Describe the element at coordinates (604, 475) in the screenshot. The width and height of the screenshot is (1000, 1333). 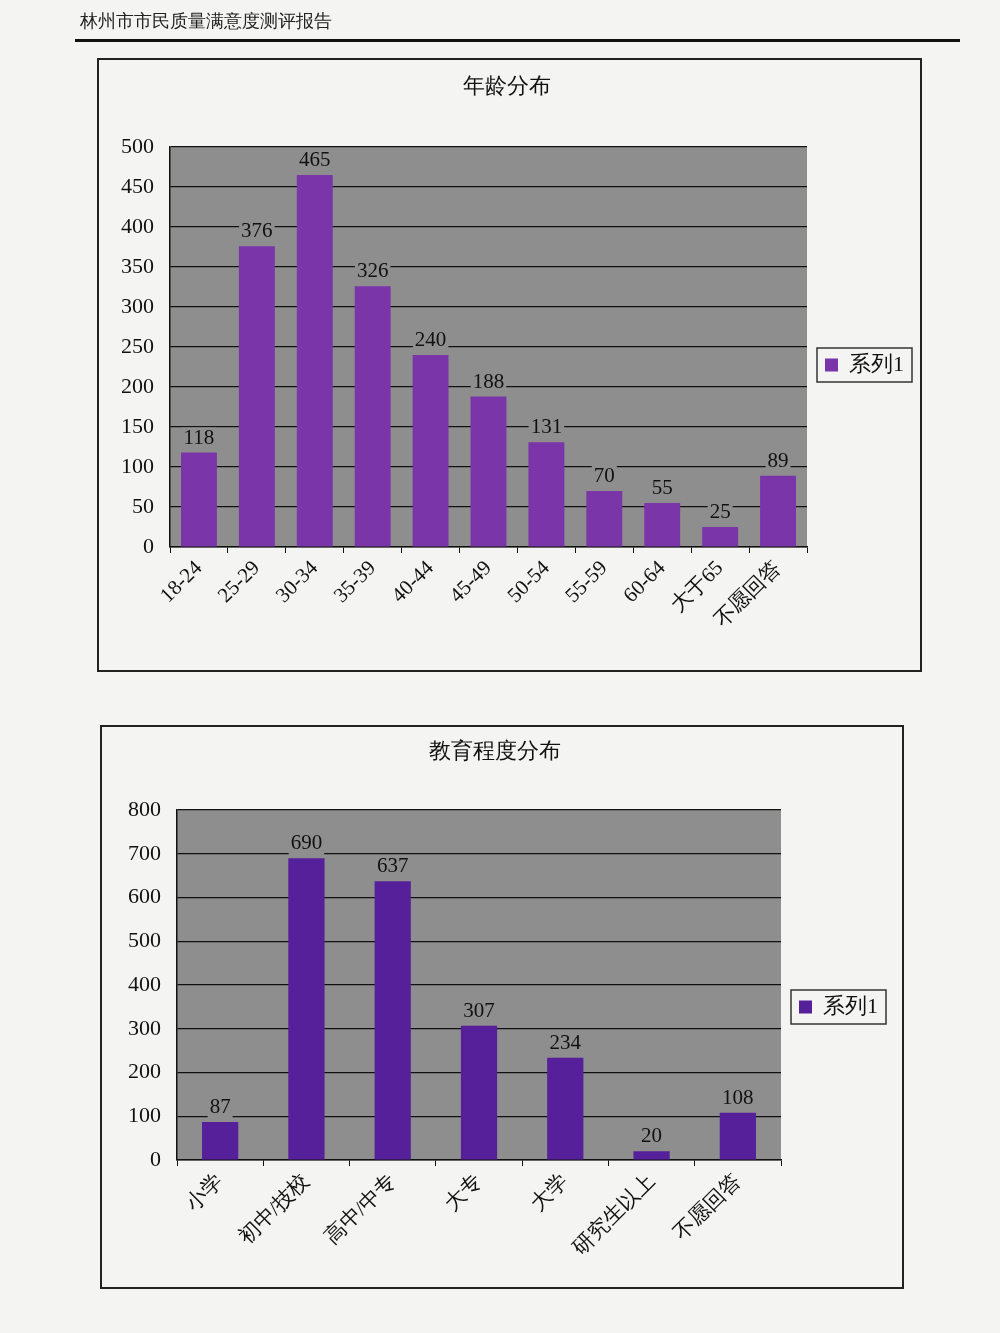
I see `data-label: 70` at that location.